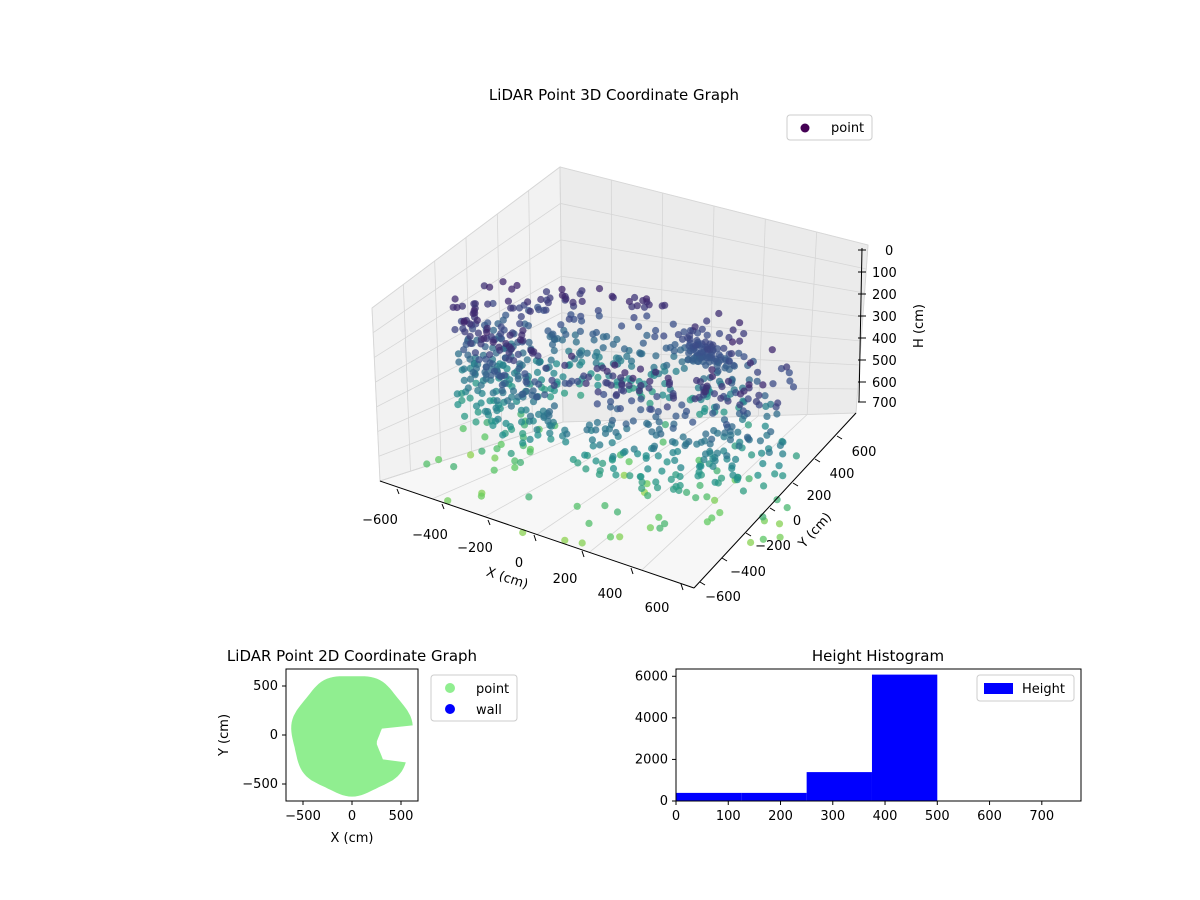 This screenshot has width=1200, height=900. What do you see at coordinates (819, 496) in the screenshot?
I see `y-tick-label: 200` at bounding box center [819, 496].